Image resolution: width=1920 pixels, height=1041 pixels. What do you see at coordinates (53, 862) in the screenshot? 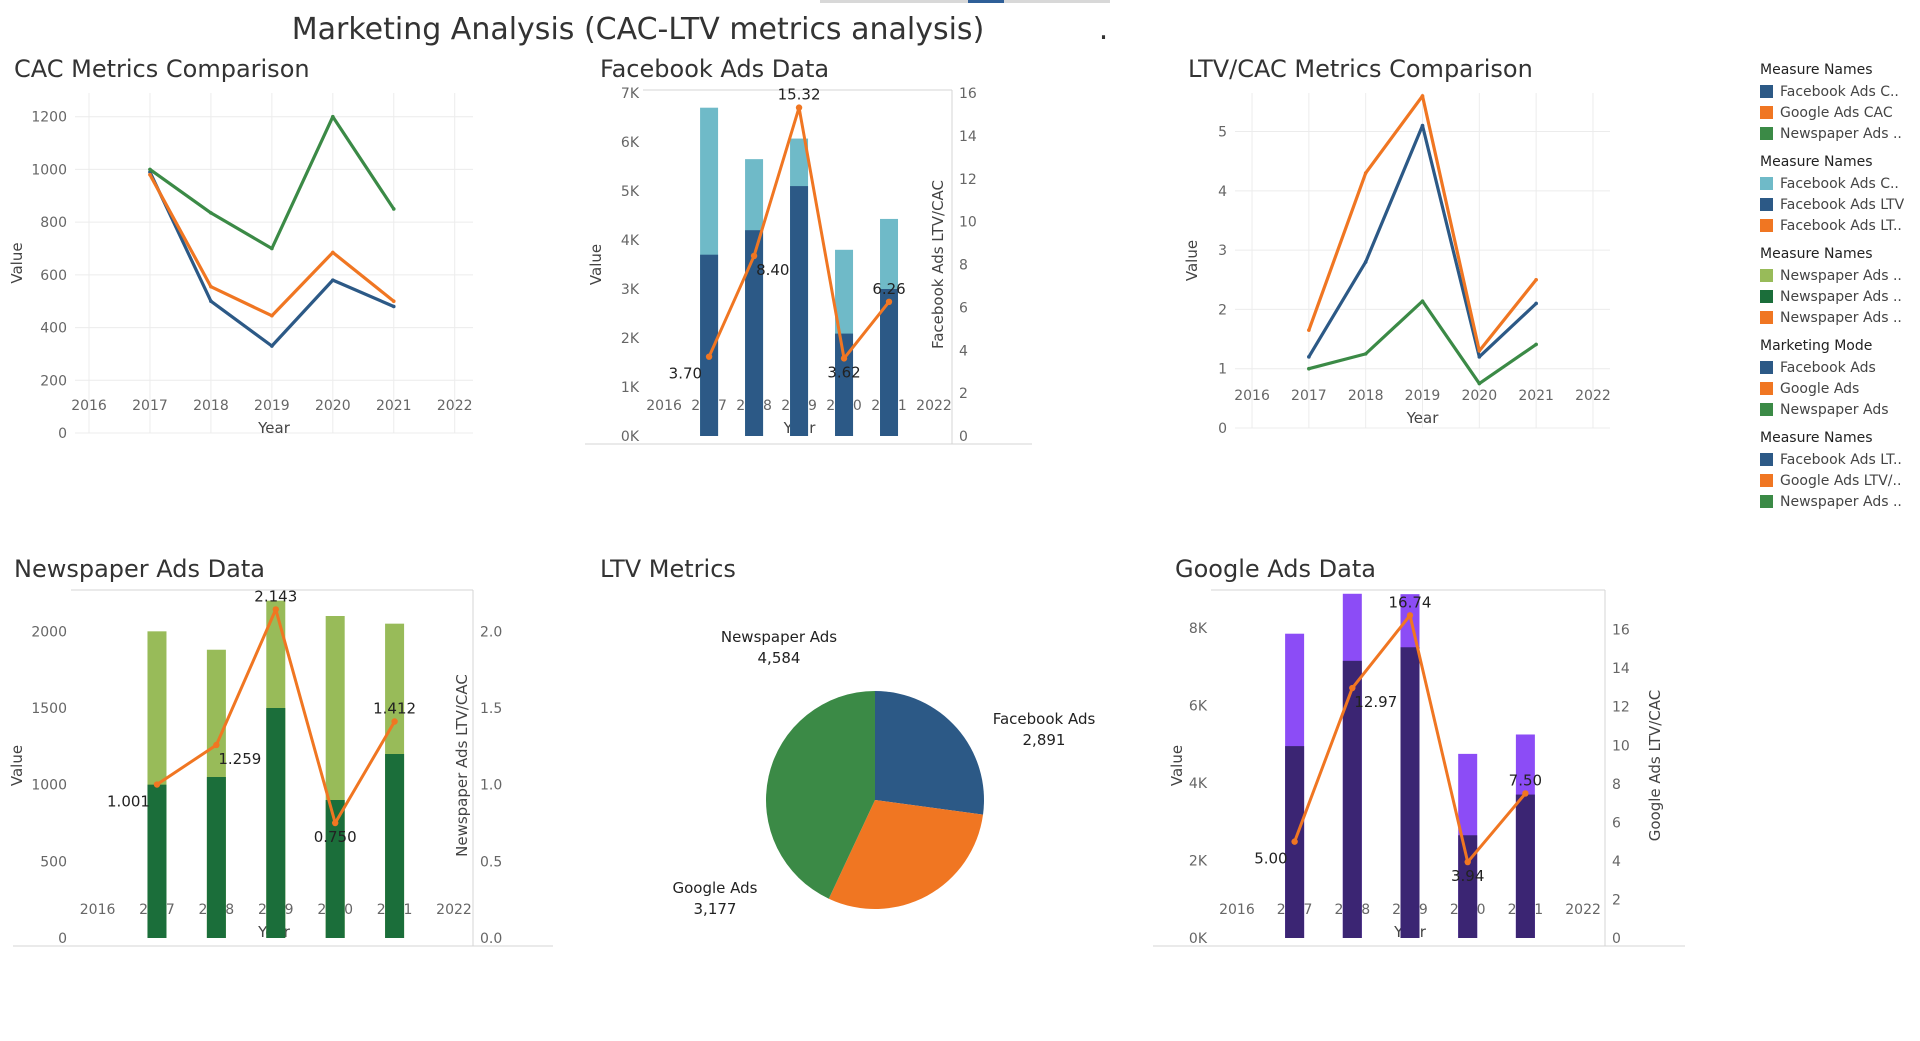
I see `y-tick-label: 500` at bounding box center [53, 862].